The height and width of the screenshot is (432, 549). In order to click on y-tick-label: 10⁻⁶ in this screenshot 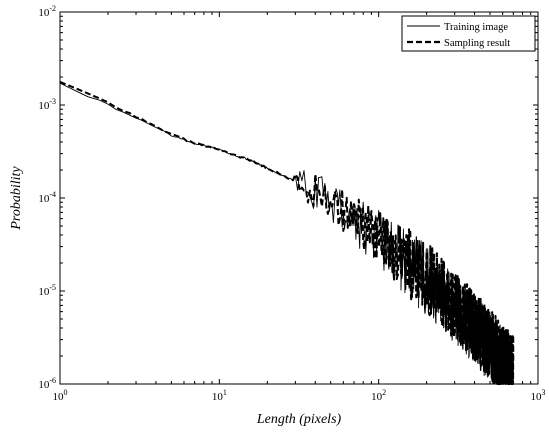, I will do `click(47, 383)`.